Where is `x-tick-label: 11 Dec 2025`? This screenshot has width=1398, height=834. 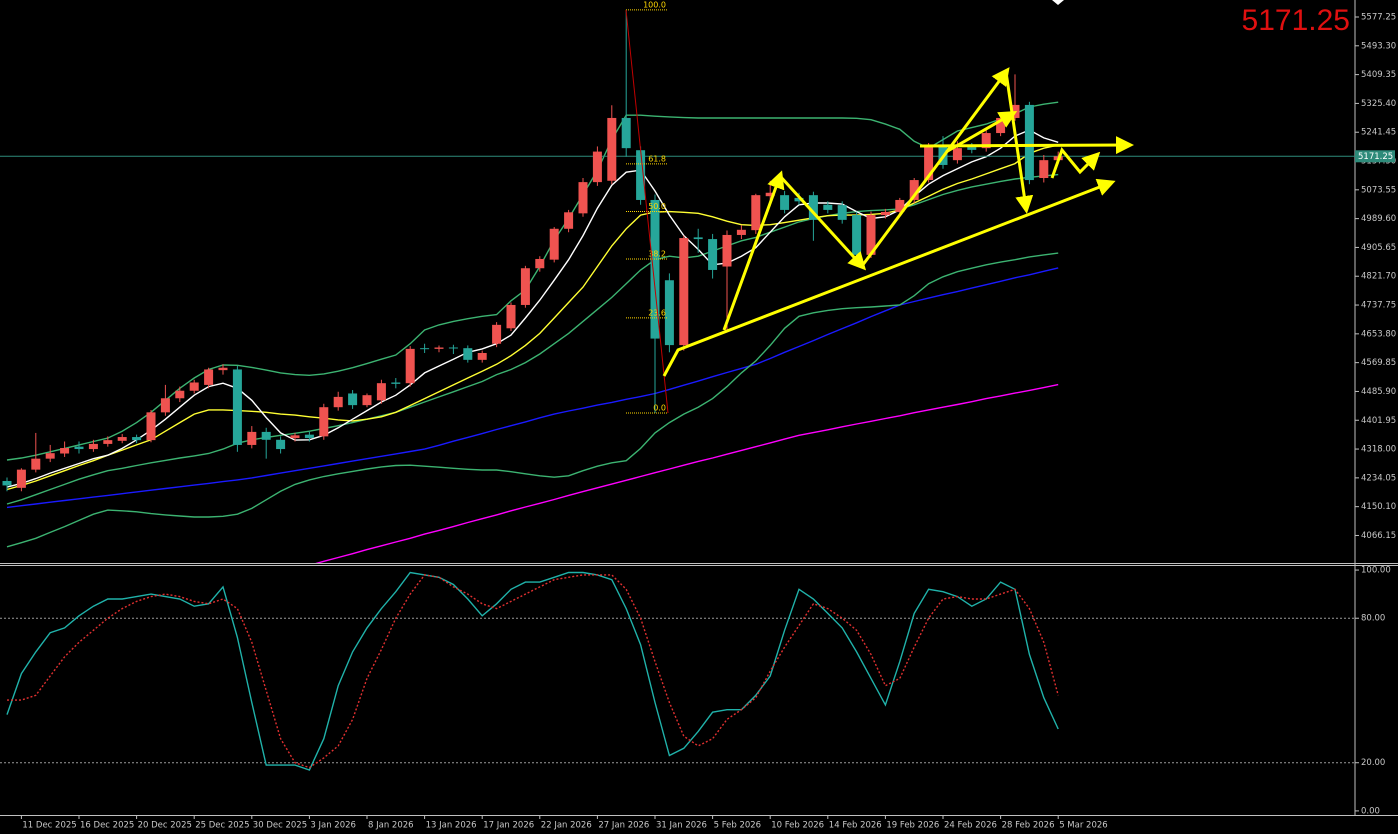 x-tick-label: 11 Dec 2025 is located at coordinates (49, 826).